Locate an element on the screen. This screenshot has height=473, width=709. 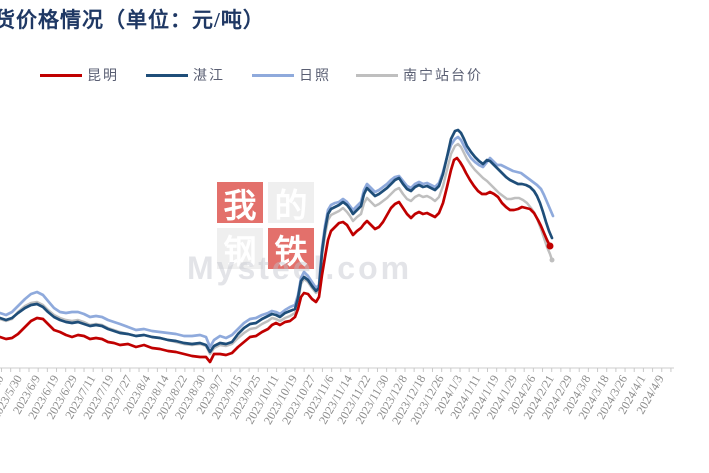
legend-item-kunming: 昆明 is located at coordinates (79, 75).